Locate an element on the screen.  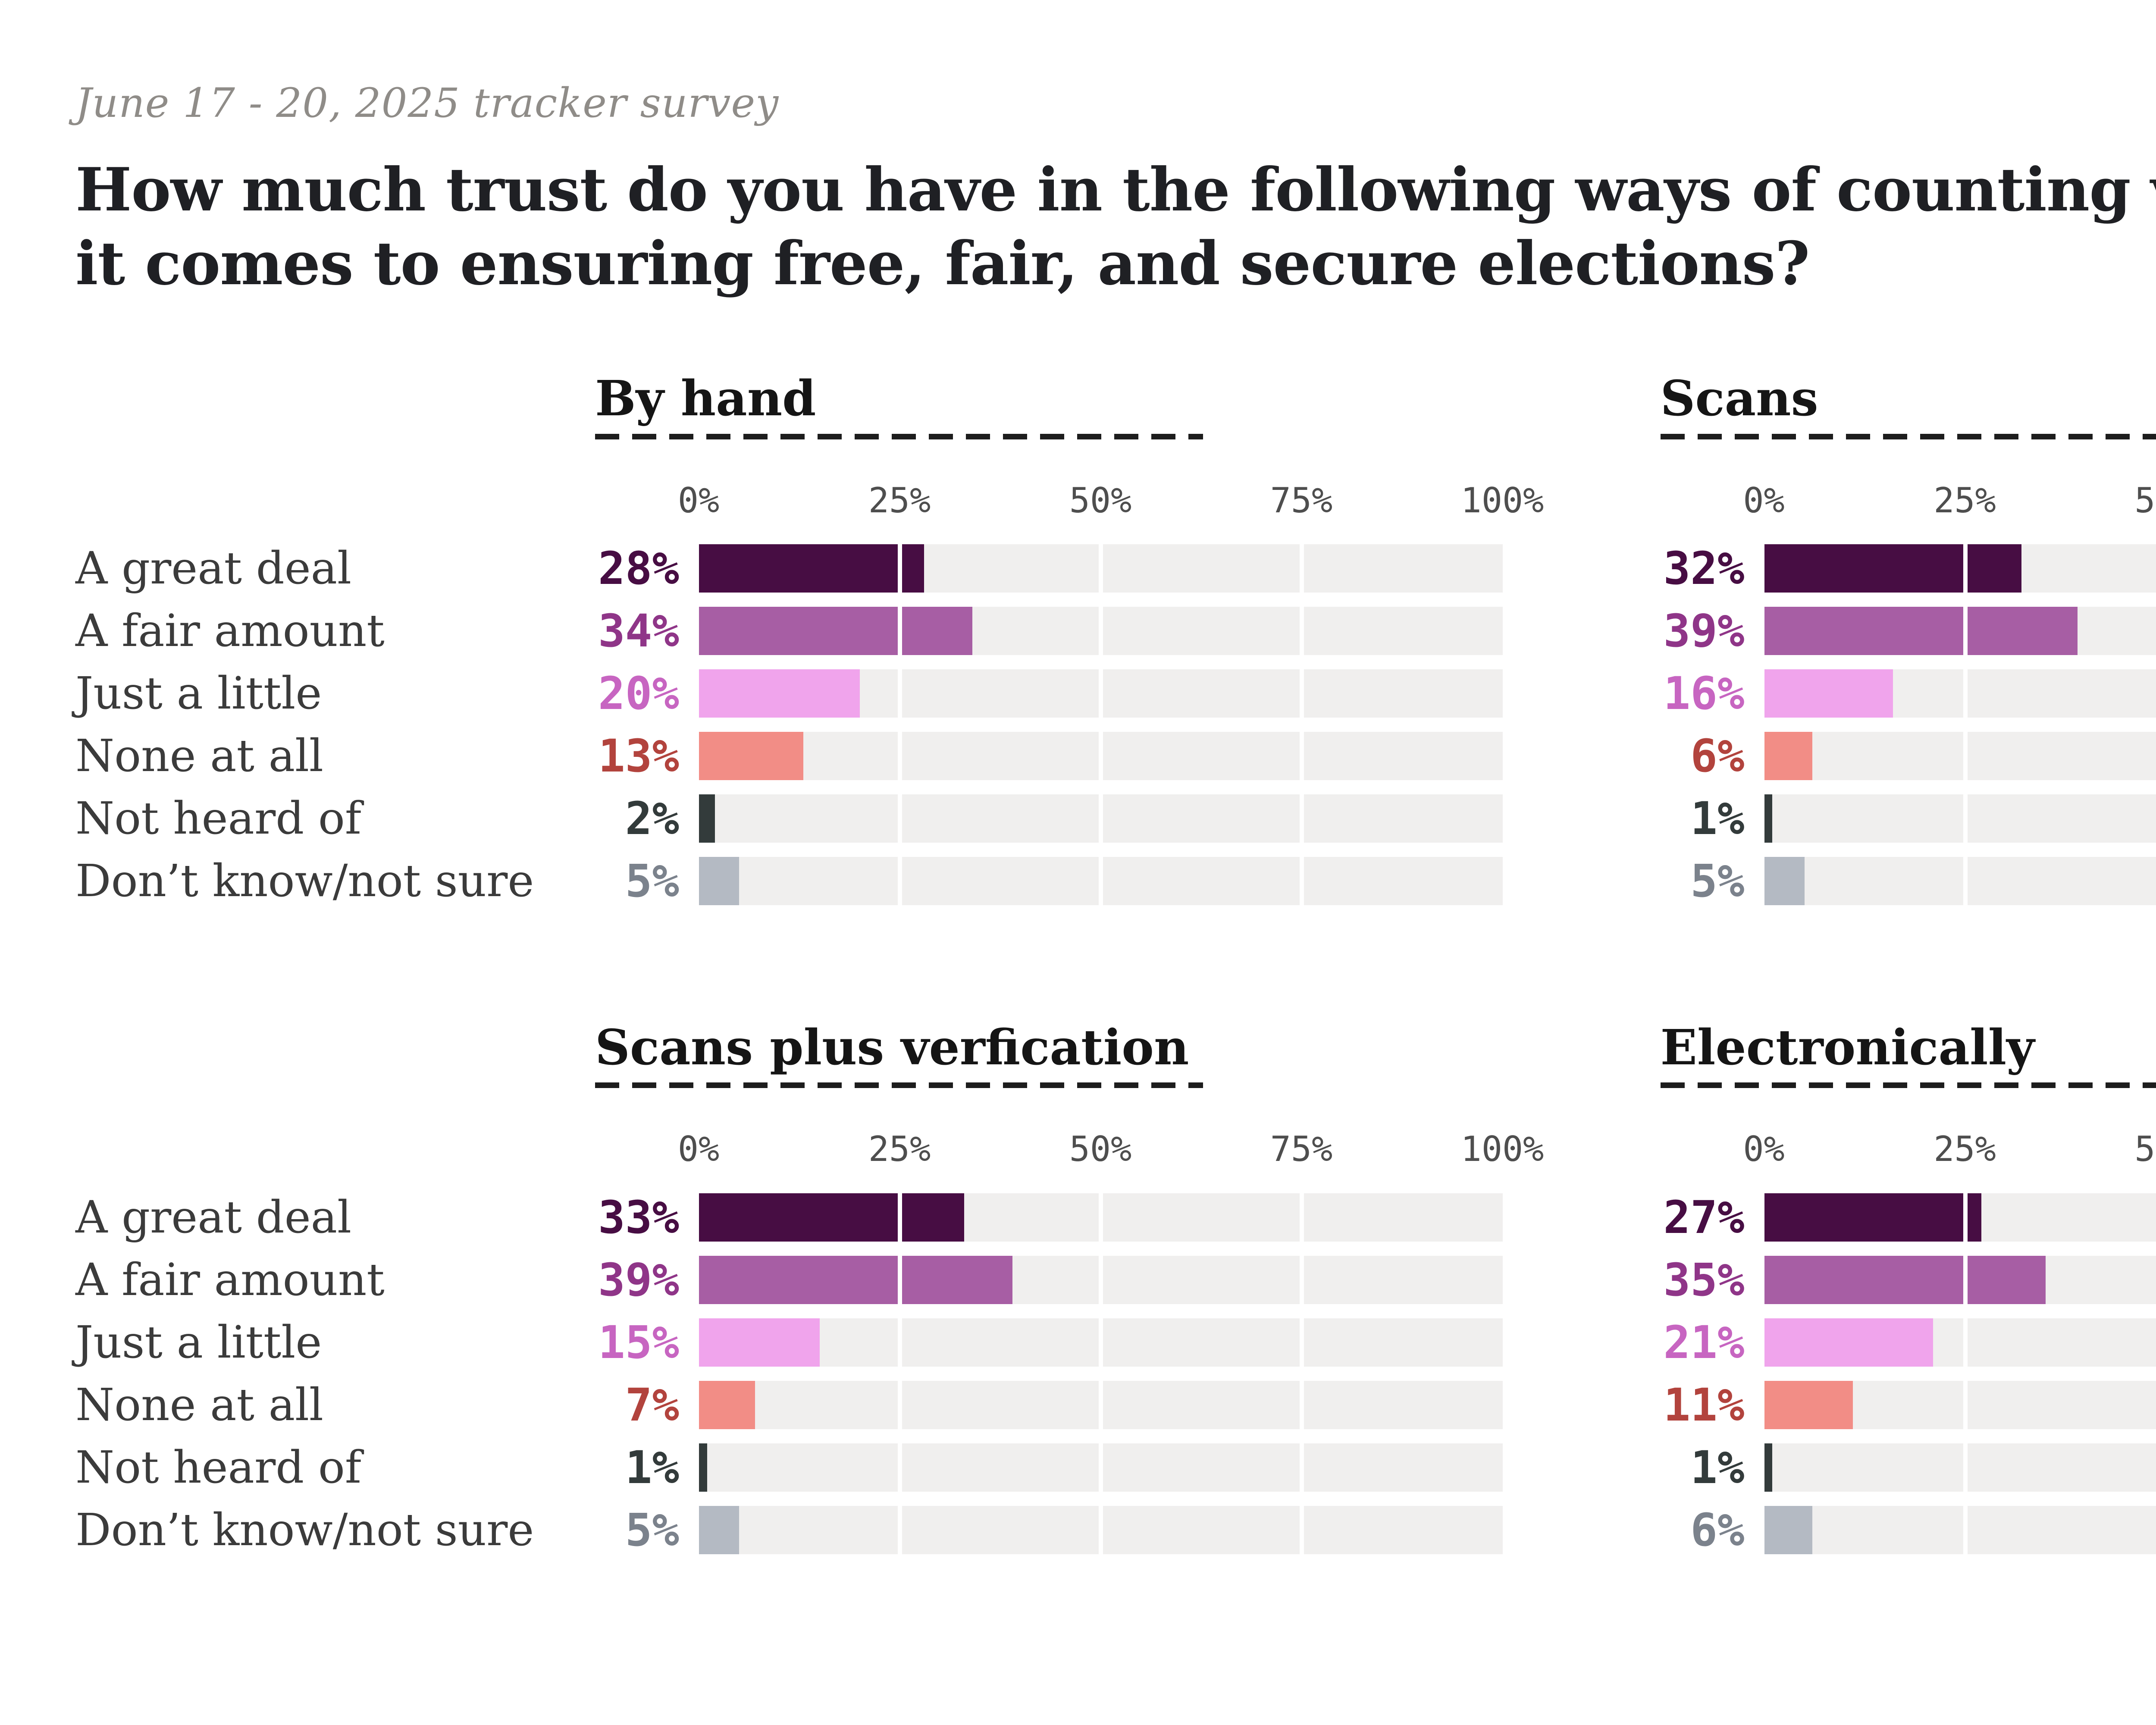
x-axis: 0% 25% 50% 75% 100% is located at coordinates (1111, 500).